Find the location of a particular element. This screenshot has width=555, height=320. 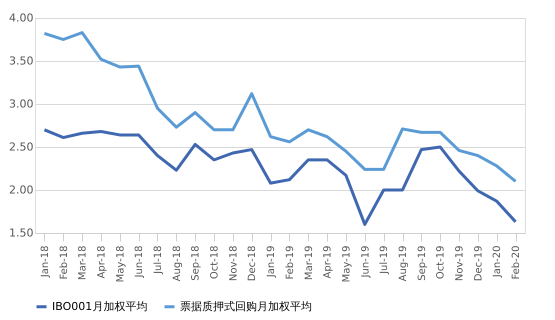

x-tick-label: May-19 is located at coordinates (346, 264).